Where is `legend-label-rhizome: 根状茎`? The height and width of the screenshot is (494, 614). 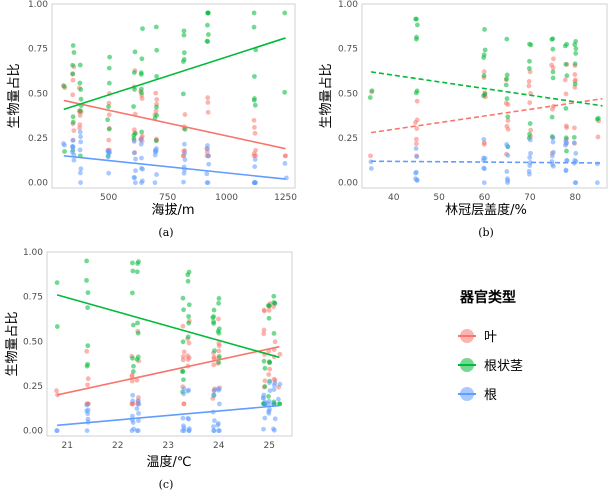 legend-label-rhizome: 根状茎 is located at coordinates (503, 366).